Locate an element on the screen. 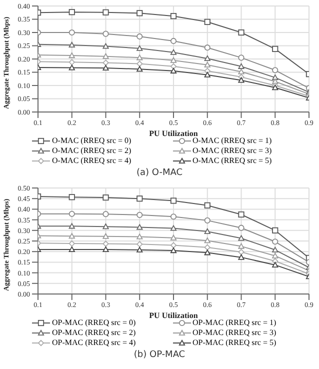 The image size is (319, 369). legend-label: OP-MAC (RREQ src = 5) is located at coordinates (234, 343).